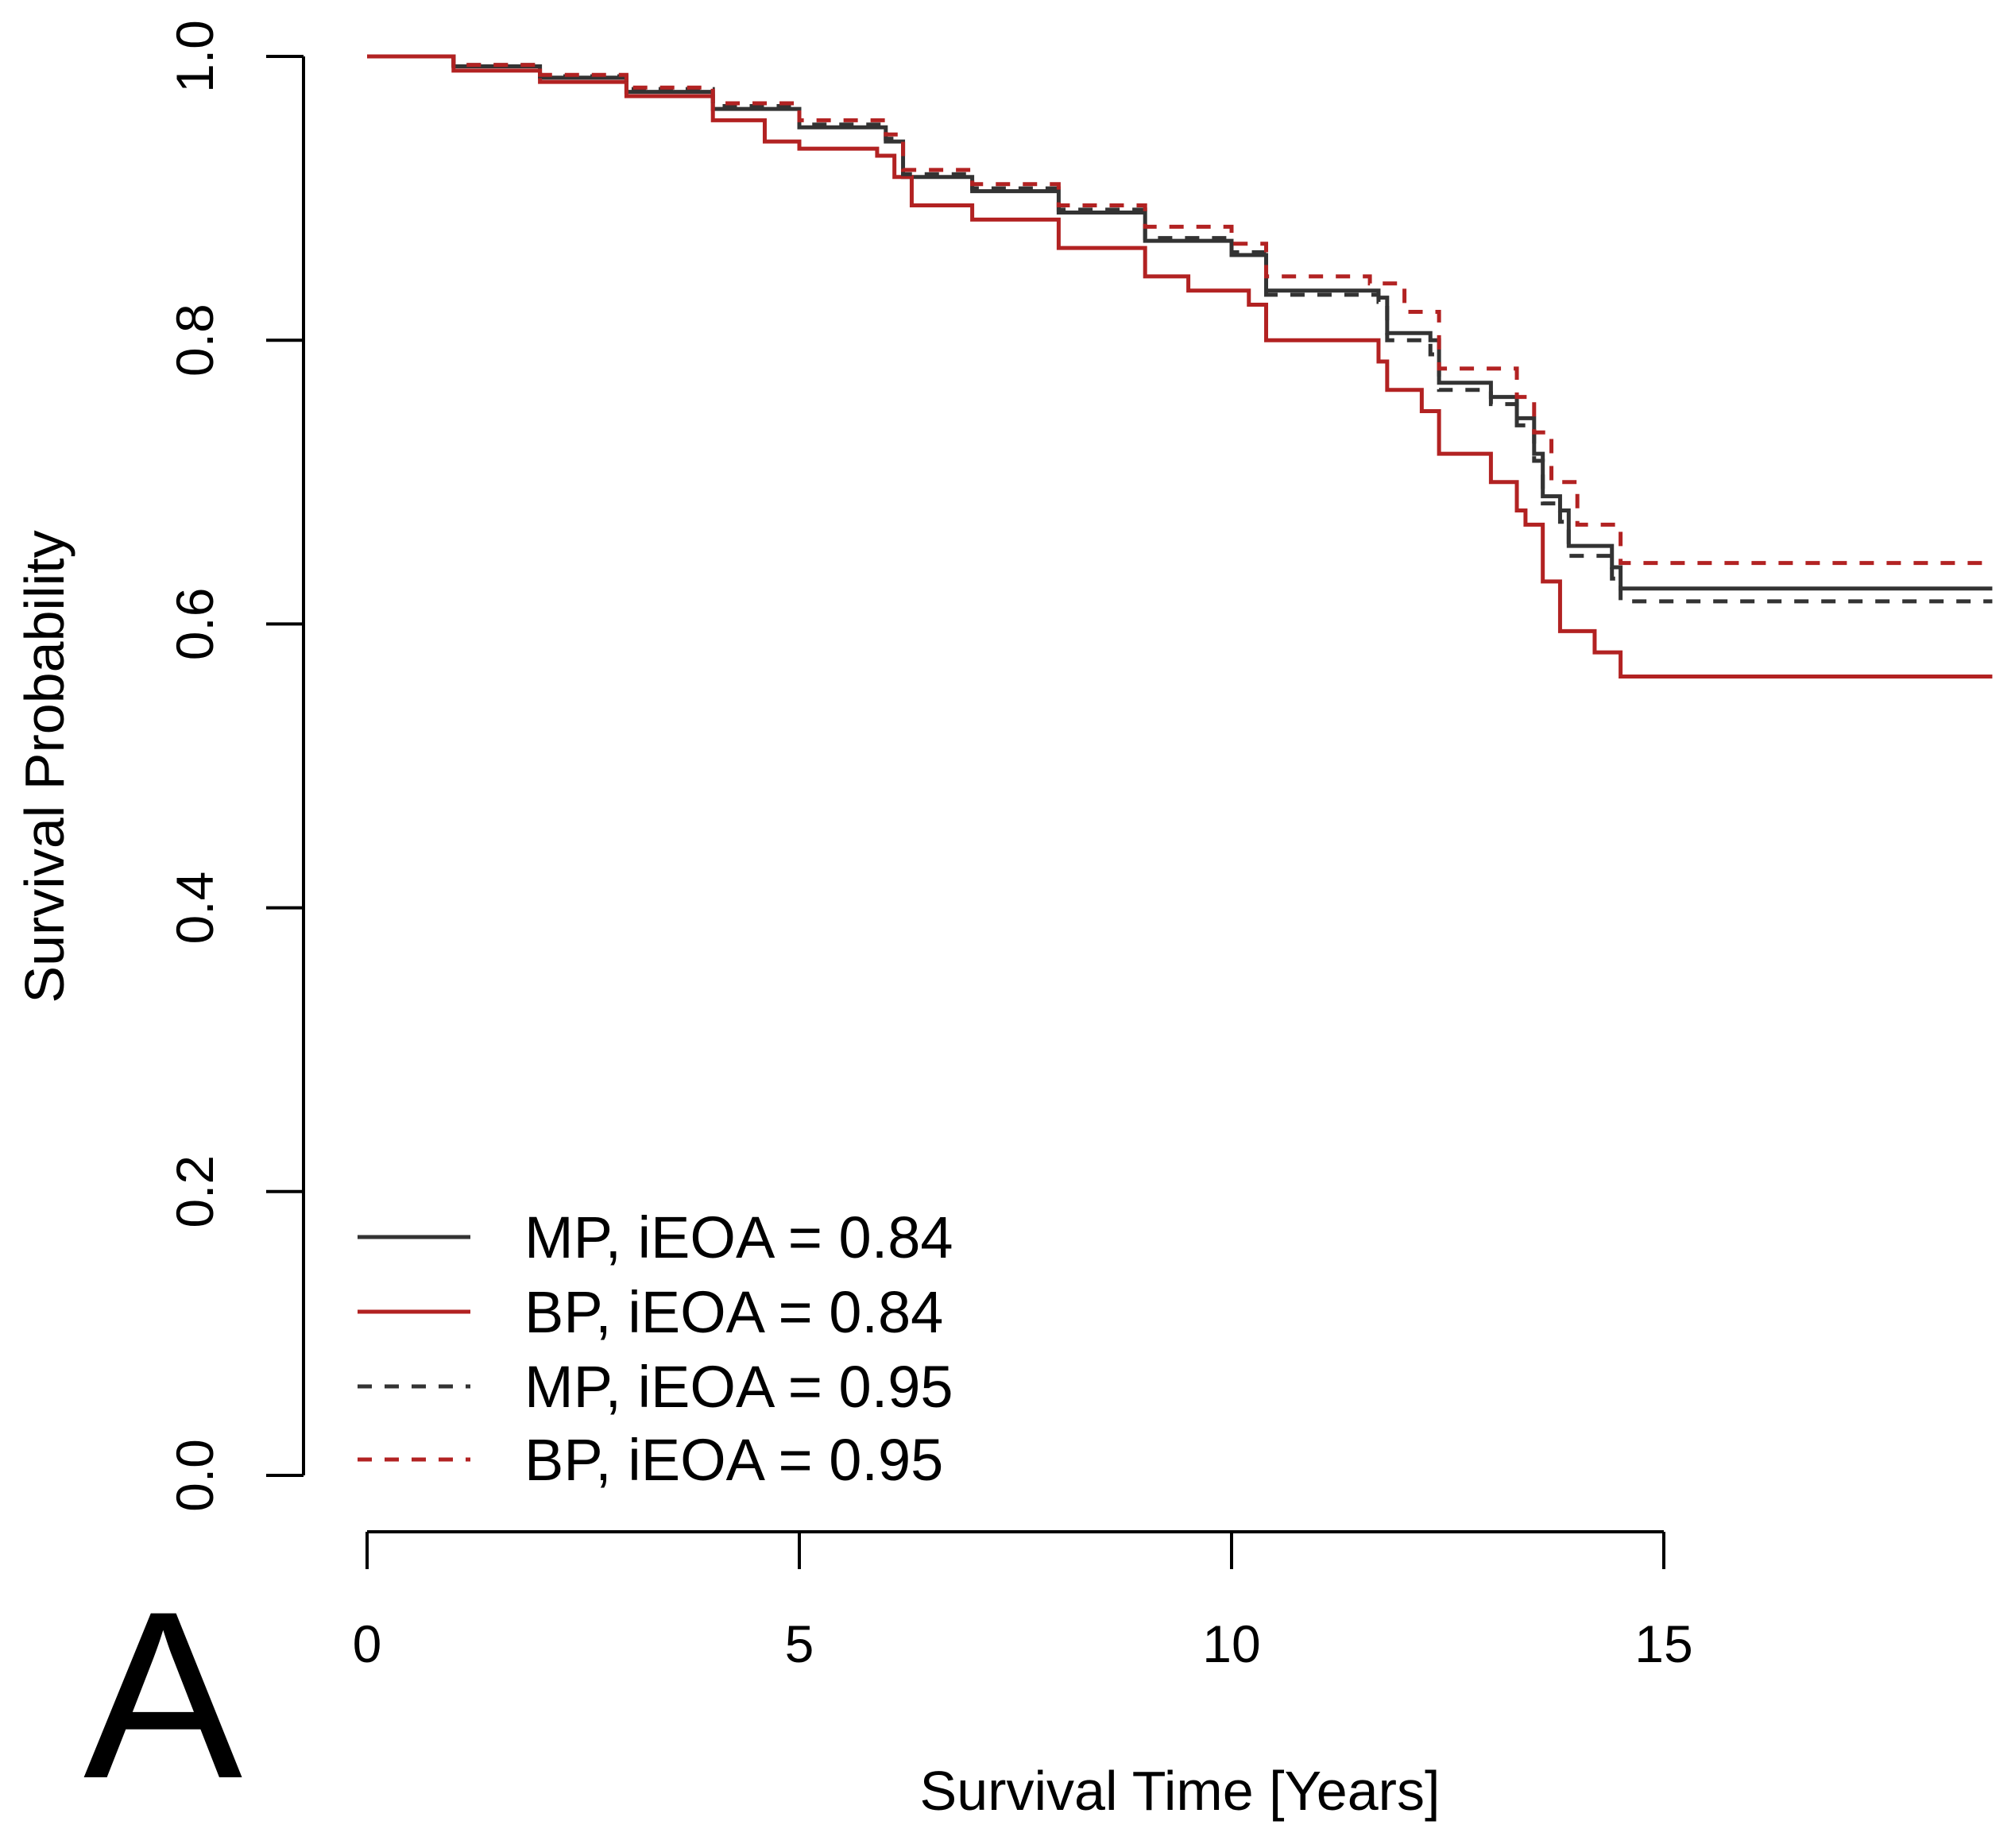  What do you see at coordinates (194, 1475) in the screenshot?
I see `y-tick-label: 0.0` at bounding box center [194, 1475].